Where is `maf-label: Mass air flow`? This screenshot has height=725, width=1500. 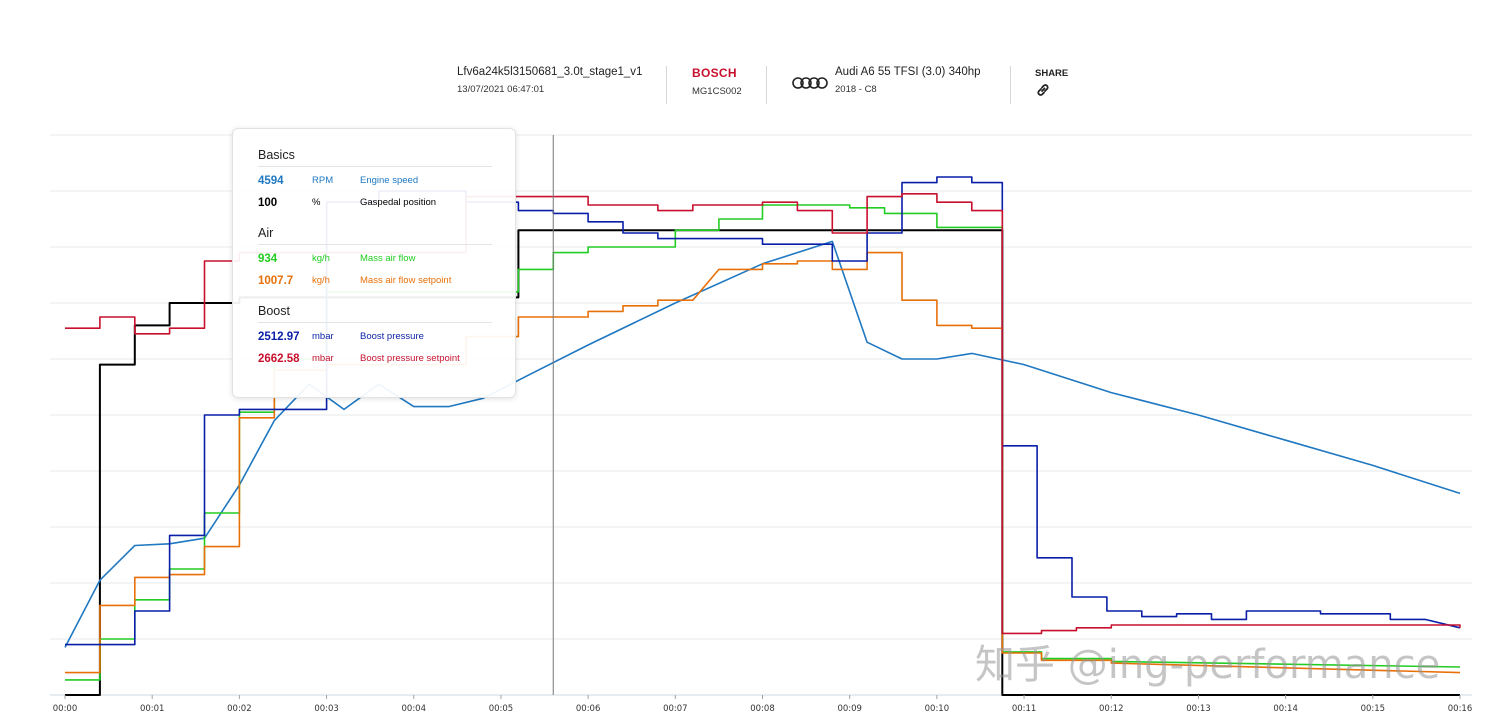 maf-label: Mass air flow is located at coordinates (388, 258).